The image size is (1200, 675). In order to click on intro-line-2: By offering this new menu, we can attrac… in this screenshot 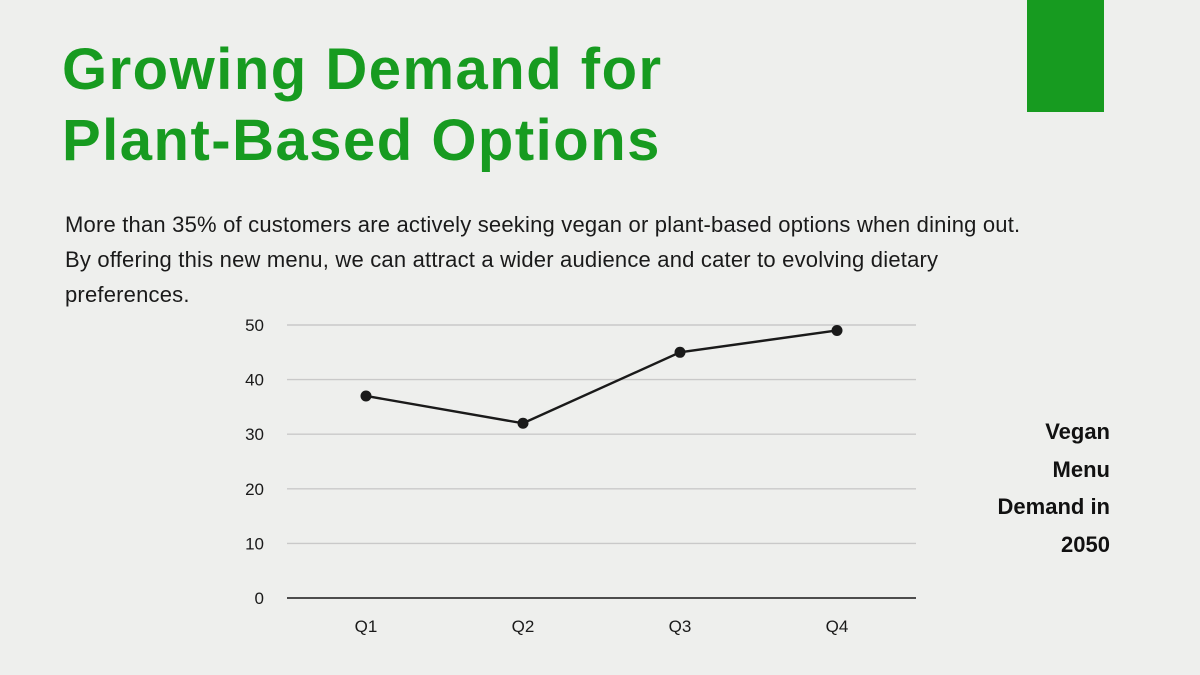, I will do `click(502, 259)`.